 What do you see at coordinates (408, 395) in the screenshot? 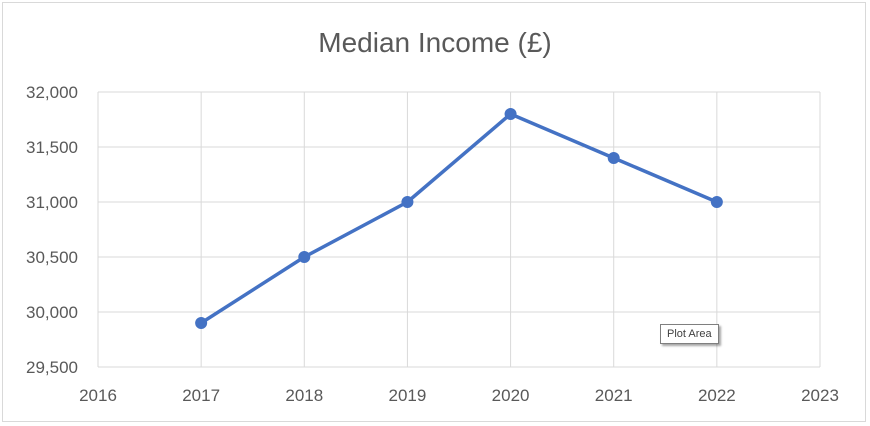
I see `x-tick-label: 2019` at bounding box center [408, 395].